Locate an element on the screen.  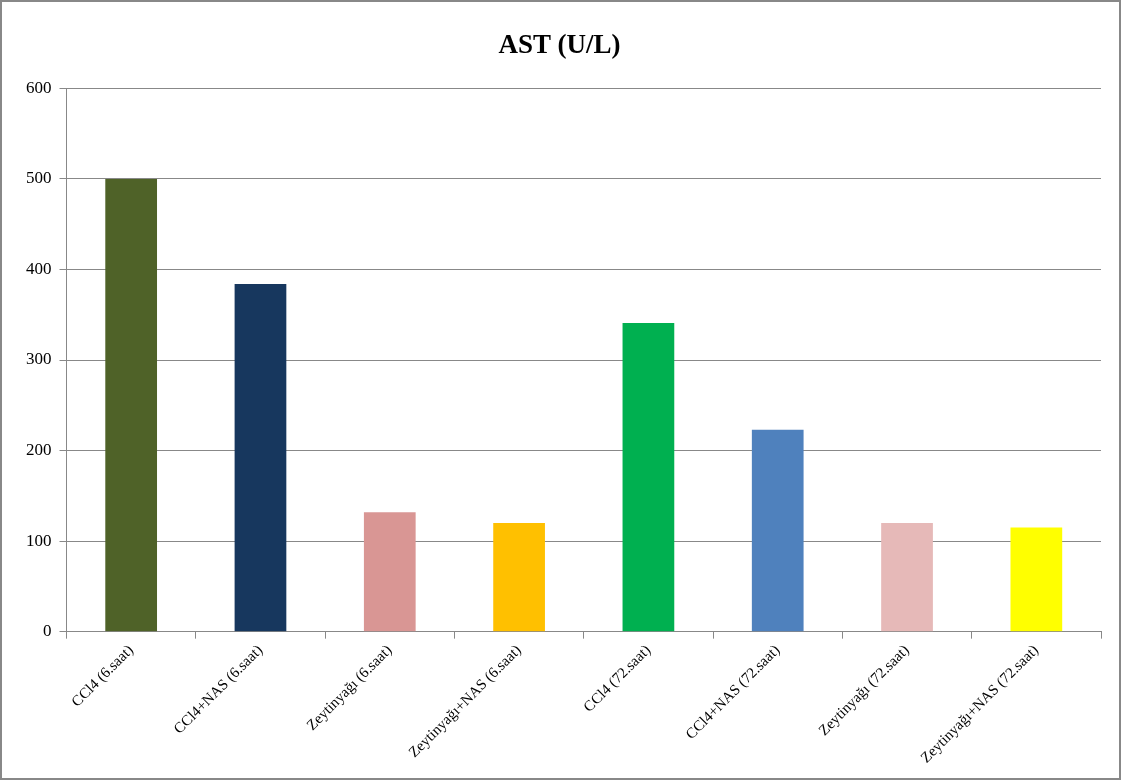
y-tick-label: 400 is located at coordinates (39, 268).